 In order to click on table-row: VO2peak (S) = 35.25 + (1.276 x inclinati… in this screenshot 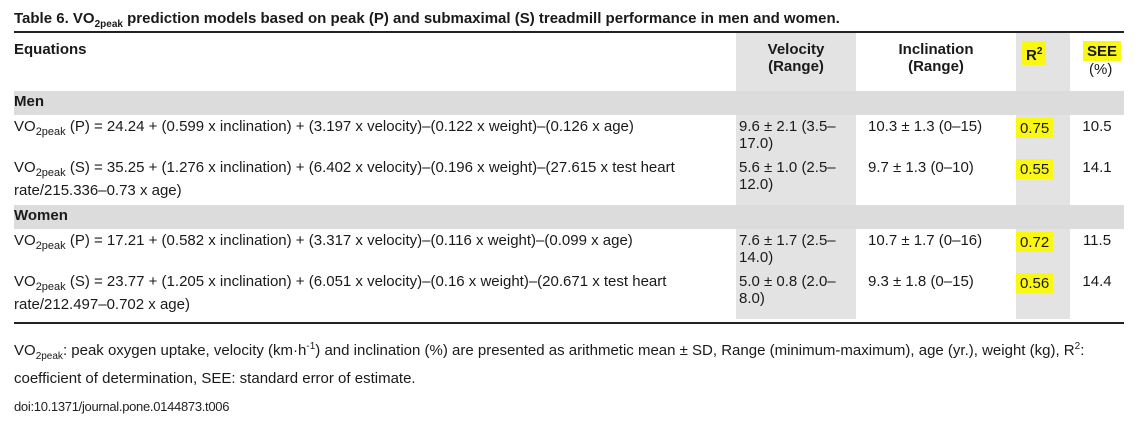, I will do `click(569, 180)`.